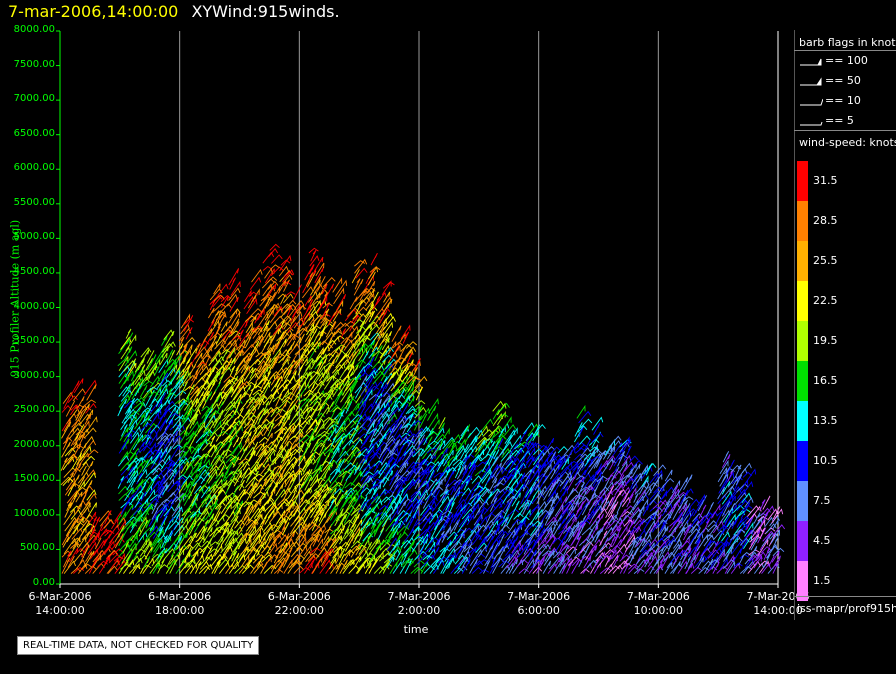 The image size is (896, 674). Describe the element at coordinates (299, 610) in the screenshot. I see `x-tick-time: 22:00:00` at that location.